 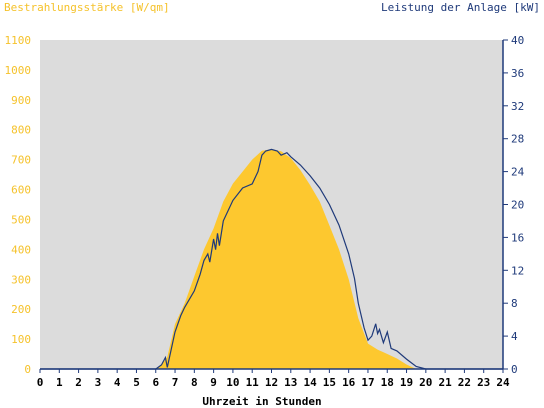 What do you see at coordinates (464, 382) in the screenshot?
I see `x-tick-label: 22` at bounding box center [464, 382].